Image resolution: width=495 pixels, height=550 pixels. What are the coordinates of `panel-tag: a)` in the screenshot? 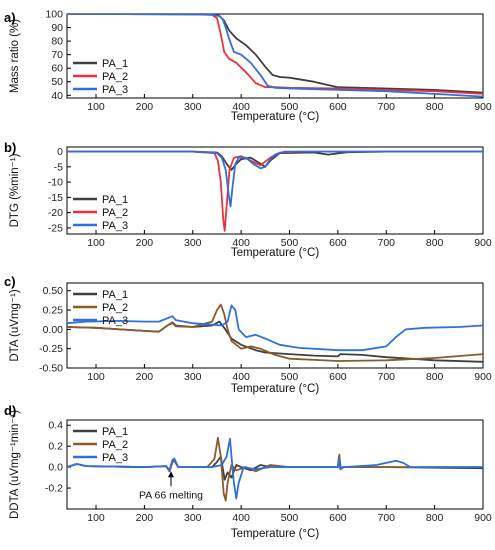 It's located at (10, 17).